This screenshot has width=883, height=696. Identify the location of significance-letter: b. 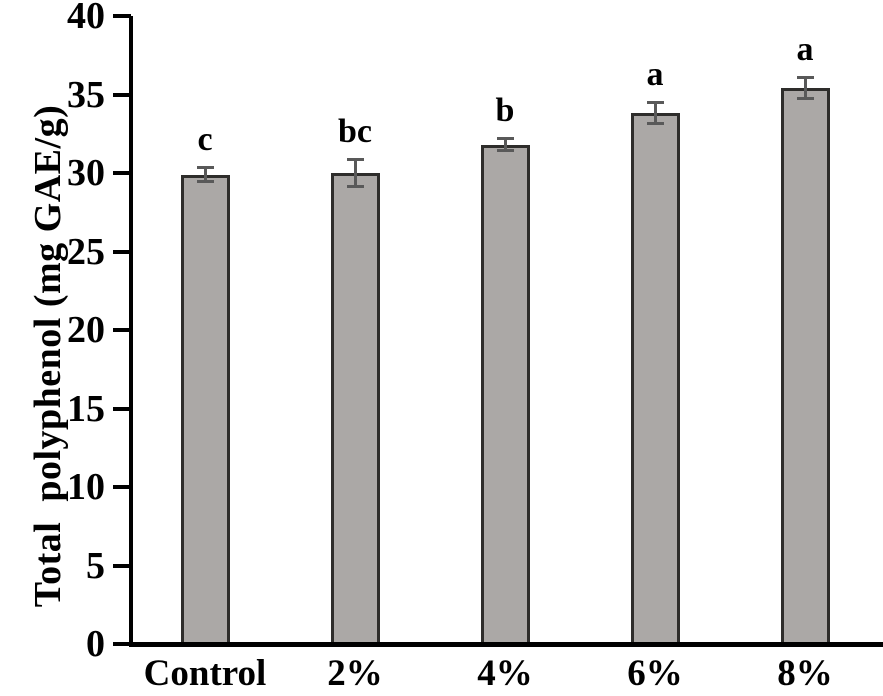
(505, 111).